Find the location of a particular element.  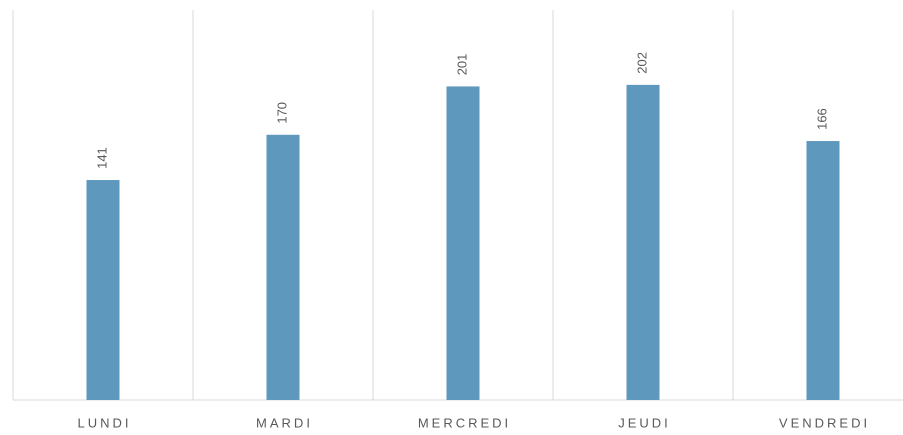

data-label: 166 is located at coordinates (821, 119).